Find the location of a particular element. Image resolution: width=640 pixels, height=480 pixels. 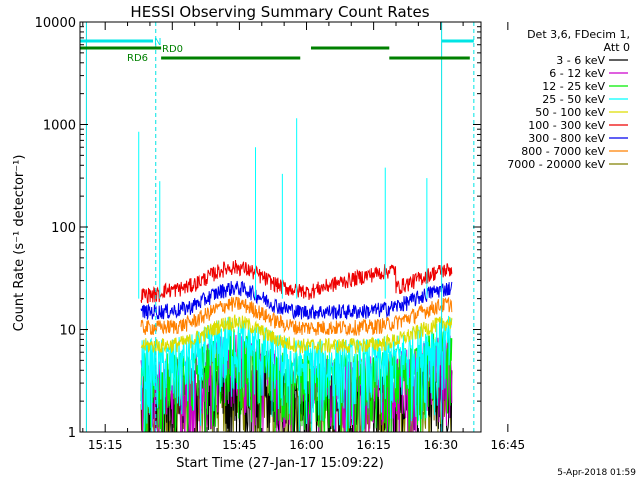

rd0-label: RD0 is located at coordinates (172, 49).